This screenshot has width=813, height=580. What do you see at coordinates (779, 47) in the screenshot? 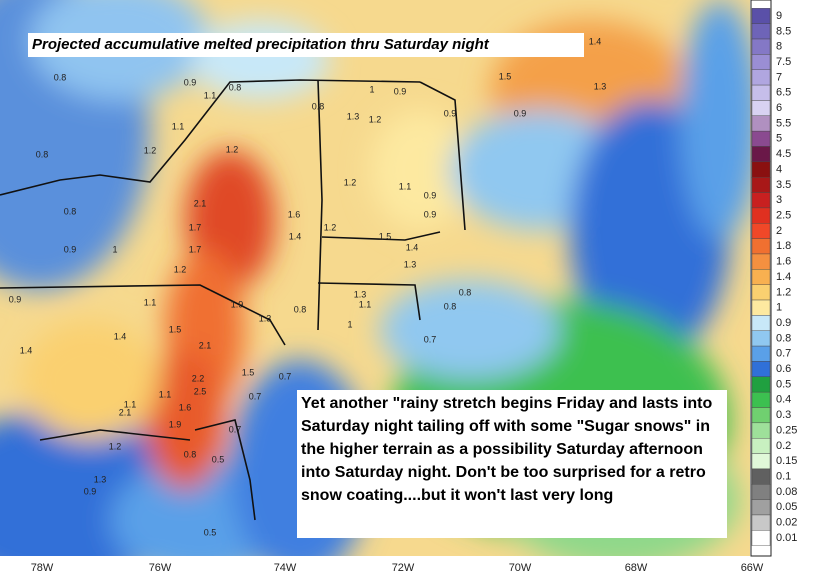
I see `colorbar-label: 8` at bounding box center [779, 47].